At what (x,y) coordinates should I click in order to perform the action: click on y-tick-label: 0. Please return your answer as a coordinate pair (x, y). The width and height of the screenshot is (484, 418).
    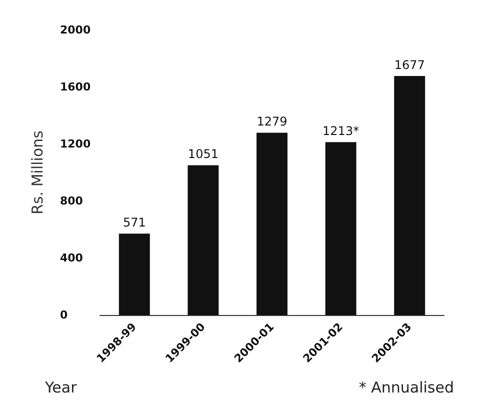
    Looking at the image, I should click on (64, 315).